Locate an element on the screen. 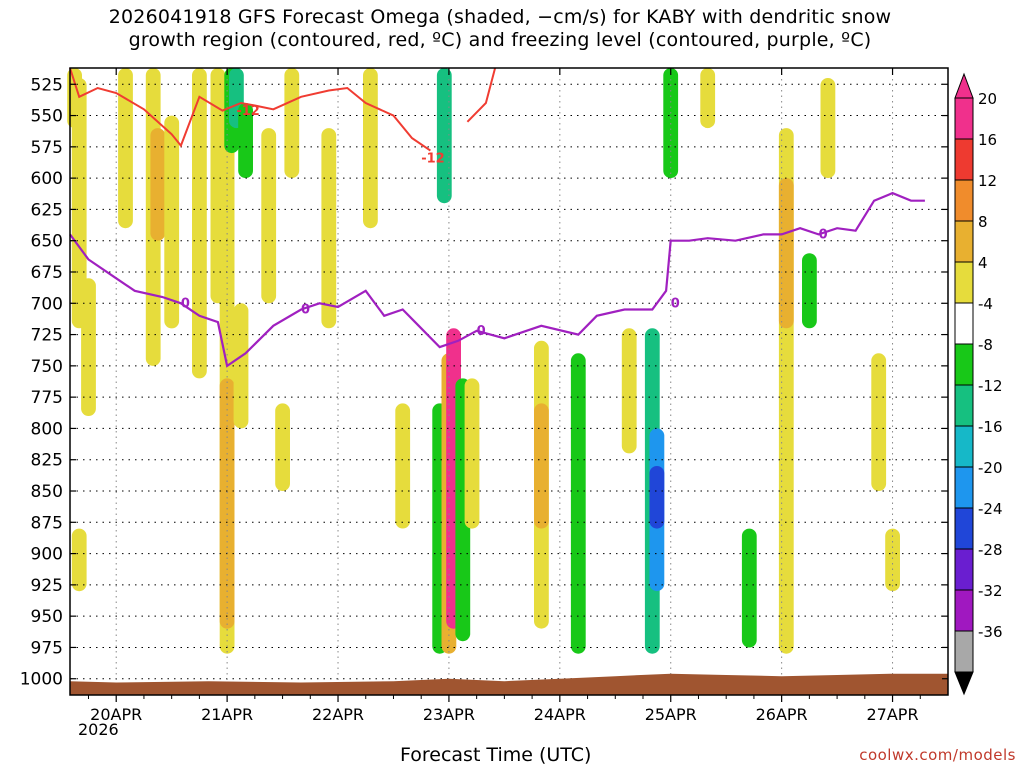 This screenshot has height=768, width=1024. x-tick-label: 20APR is located at coordinates (116, 714).